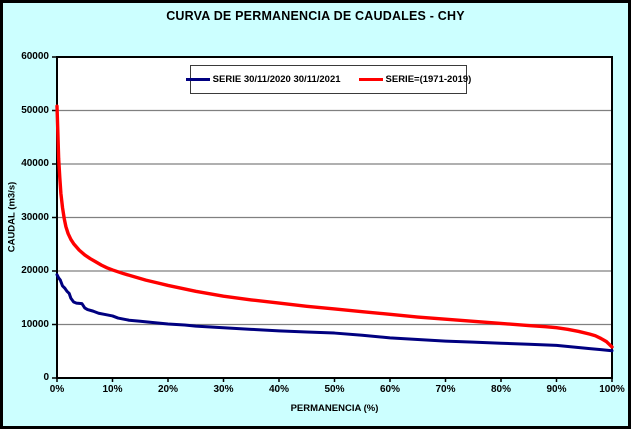 This screenshot has height=429, width=631. What do you see at coordinates (612, 389) in the screenshot?
I see `x-tick-label: 100%` at bounding box center [612, 389].